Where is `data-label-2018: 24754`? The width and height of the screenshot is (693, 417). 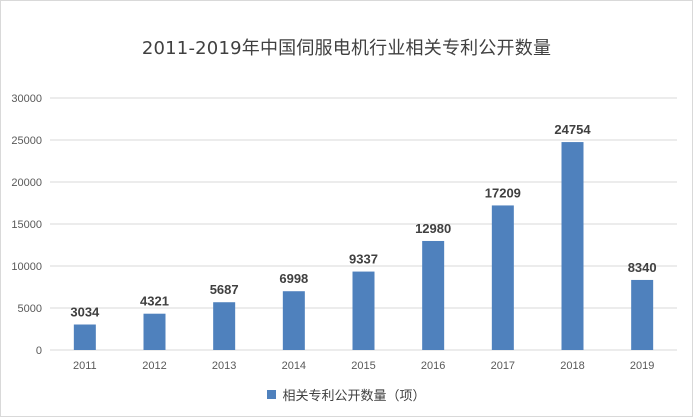 data-label-2018: 24754 is located at coordinates (572, 129).